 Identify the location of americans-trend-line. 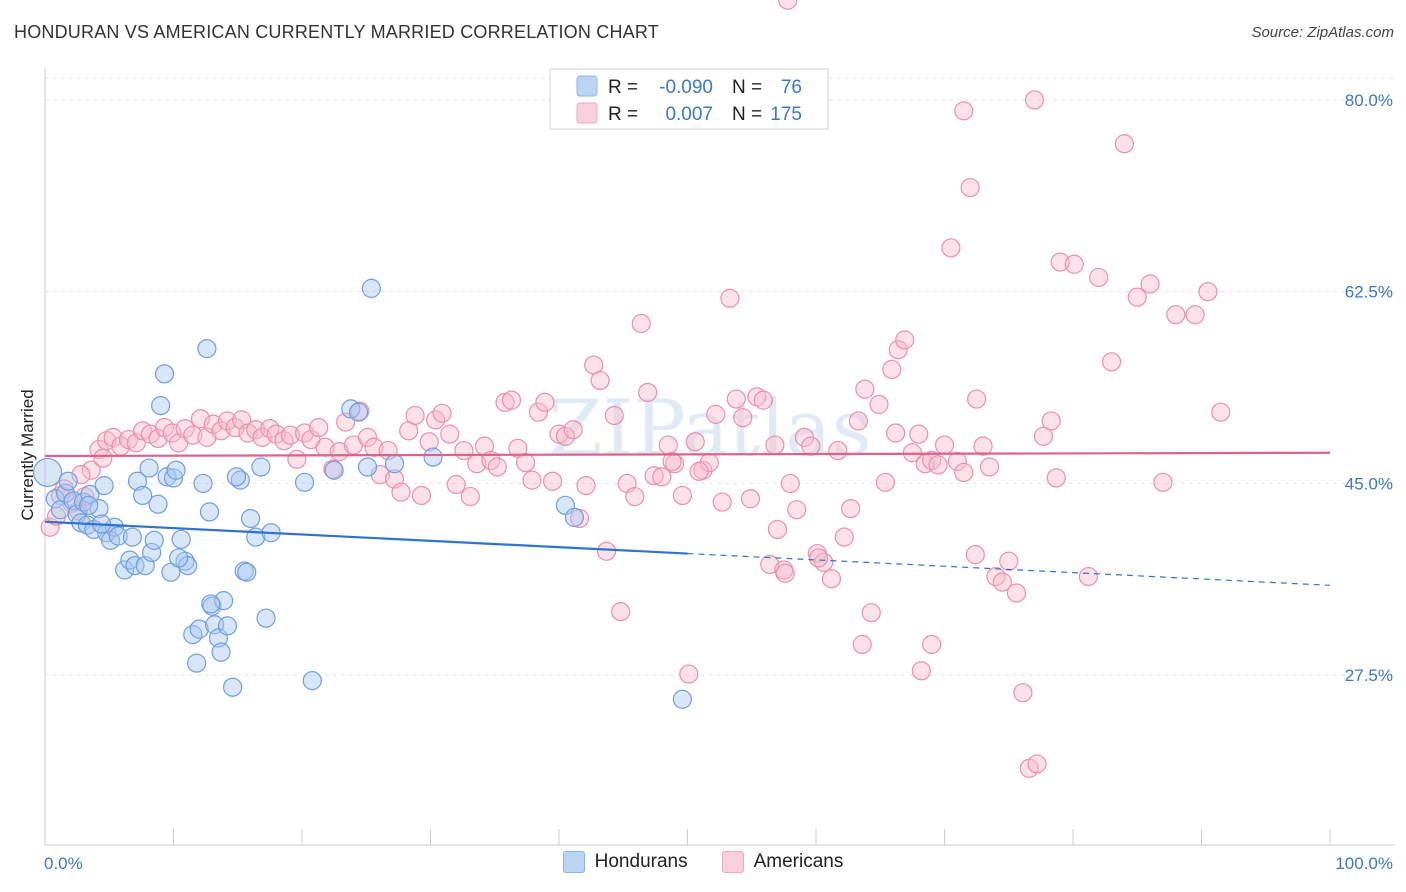
(687, 454).